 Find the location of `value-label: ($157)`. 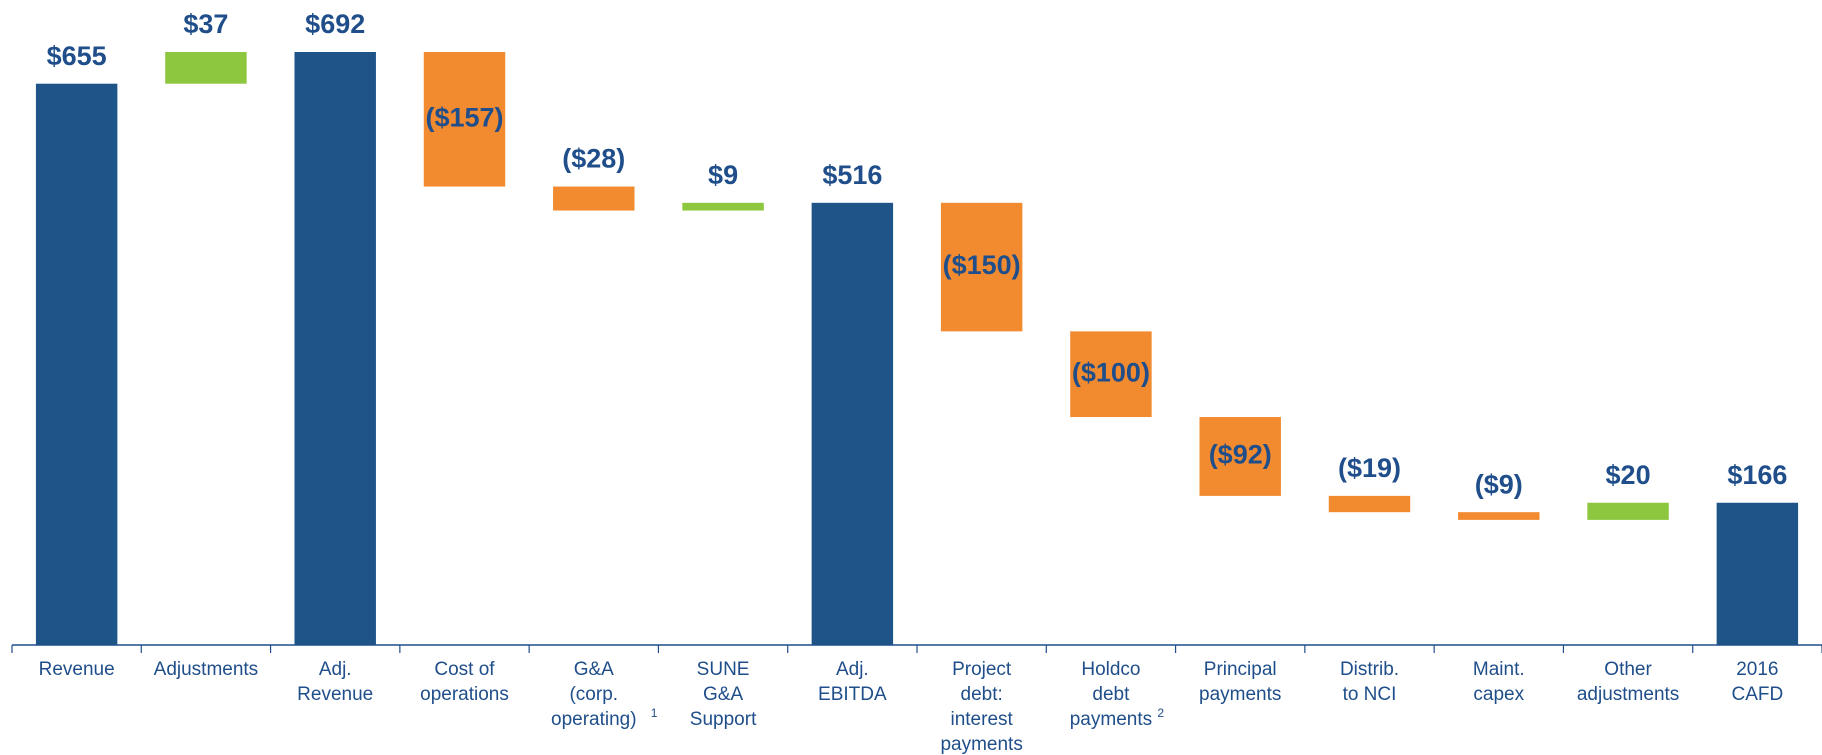

value-label: ($157) is located at coordinates (464, 117).